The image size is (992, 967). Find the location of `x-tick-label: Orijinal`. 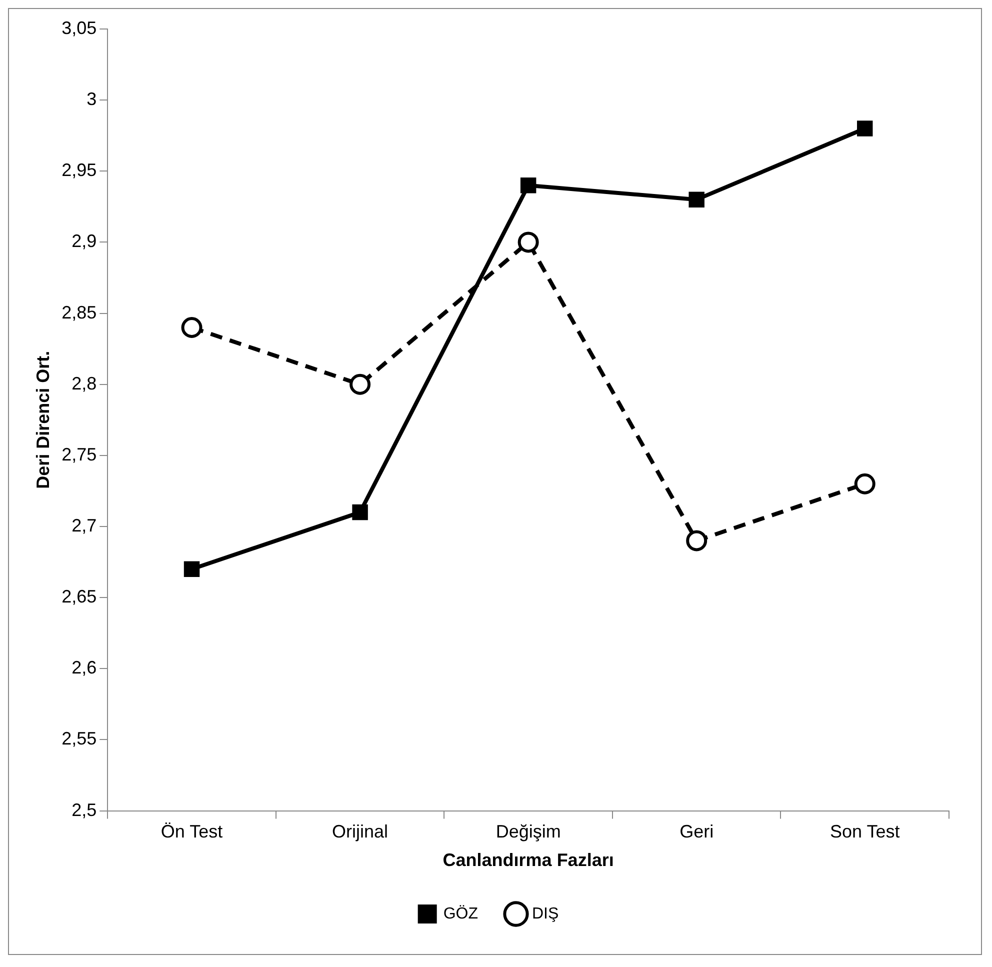

x-tick-label: Orijinal is located at coordinates (360, 832).